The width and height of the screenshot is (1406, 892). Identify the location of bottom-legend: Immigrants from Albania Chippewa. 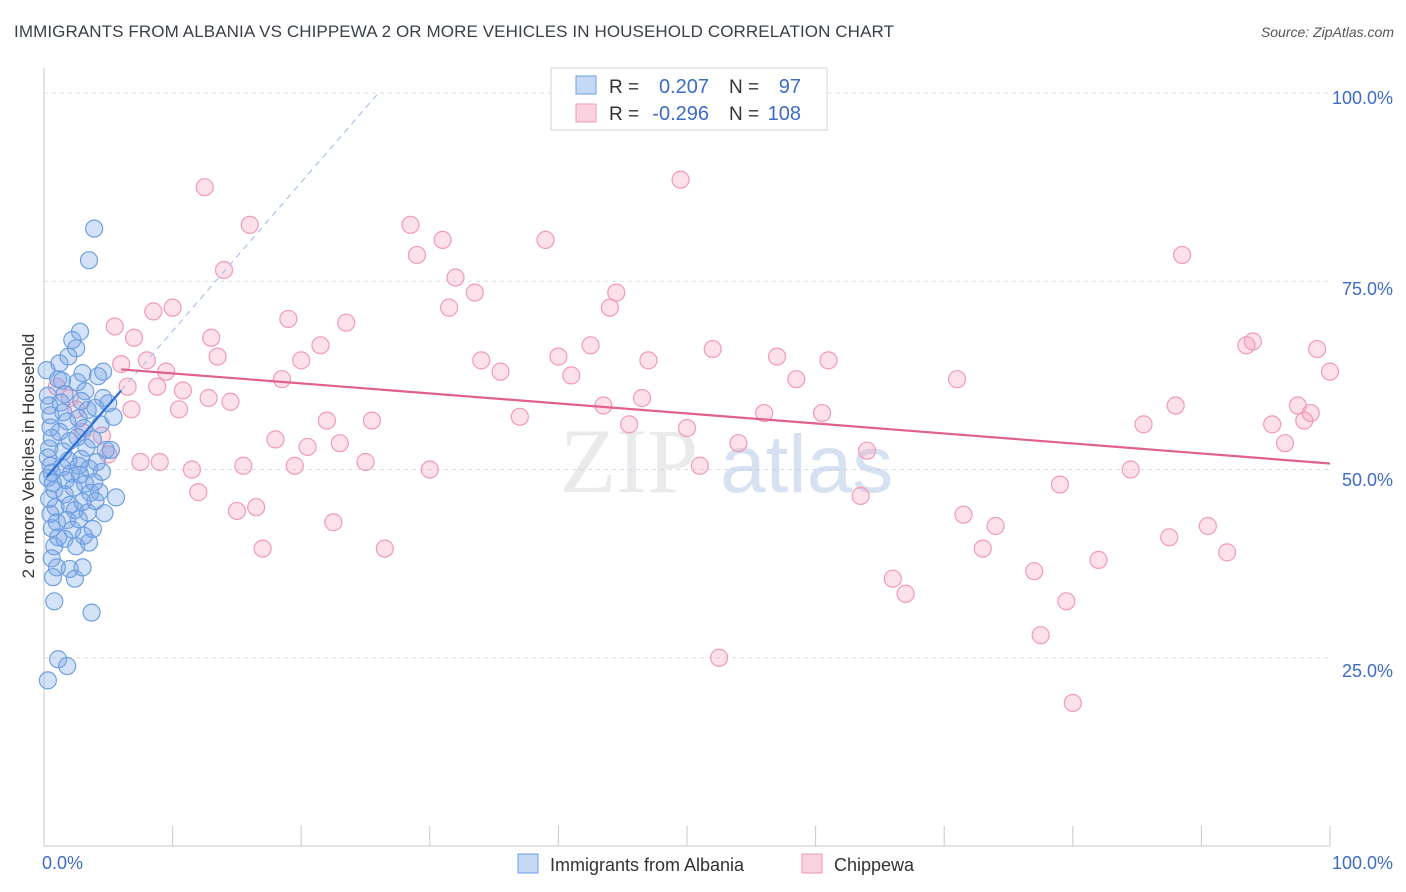
(716, 864).